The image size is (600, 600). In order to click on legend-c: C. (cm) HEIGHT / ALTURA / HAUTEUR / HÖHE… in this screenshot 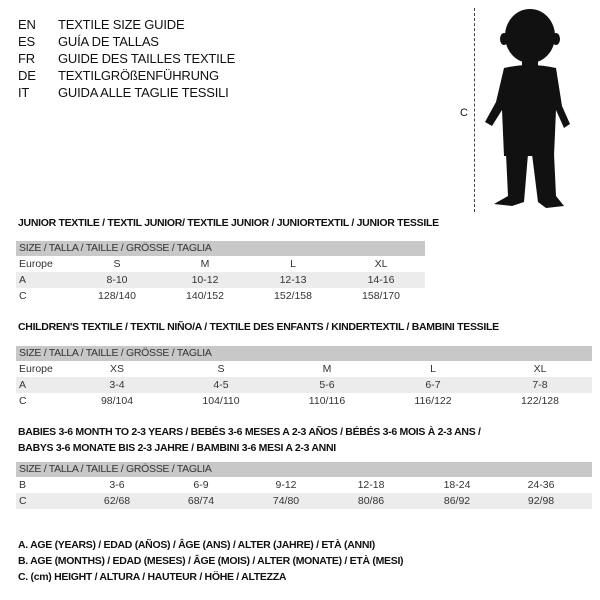, I will do `click(152, 577)`.